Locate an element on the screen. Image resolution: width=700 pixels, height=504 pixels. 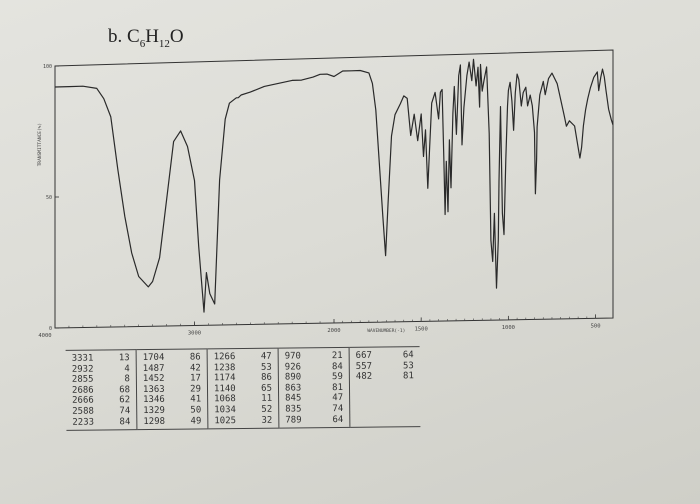
peak-entry: 2666 62 is located at coordinates (101, 401).